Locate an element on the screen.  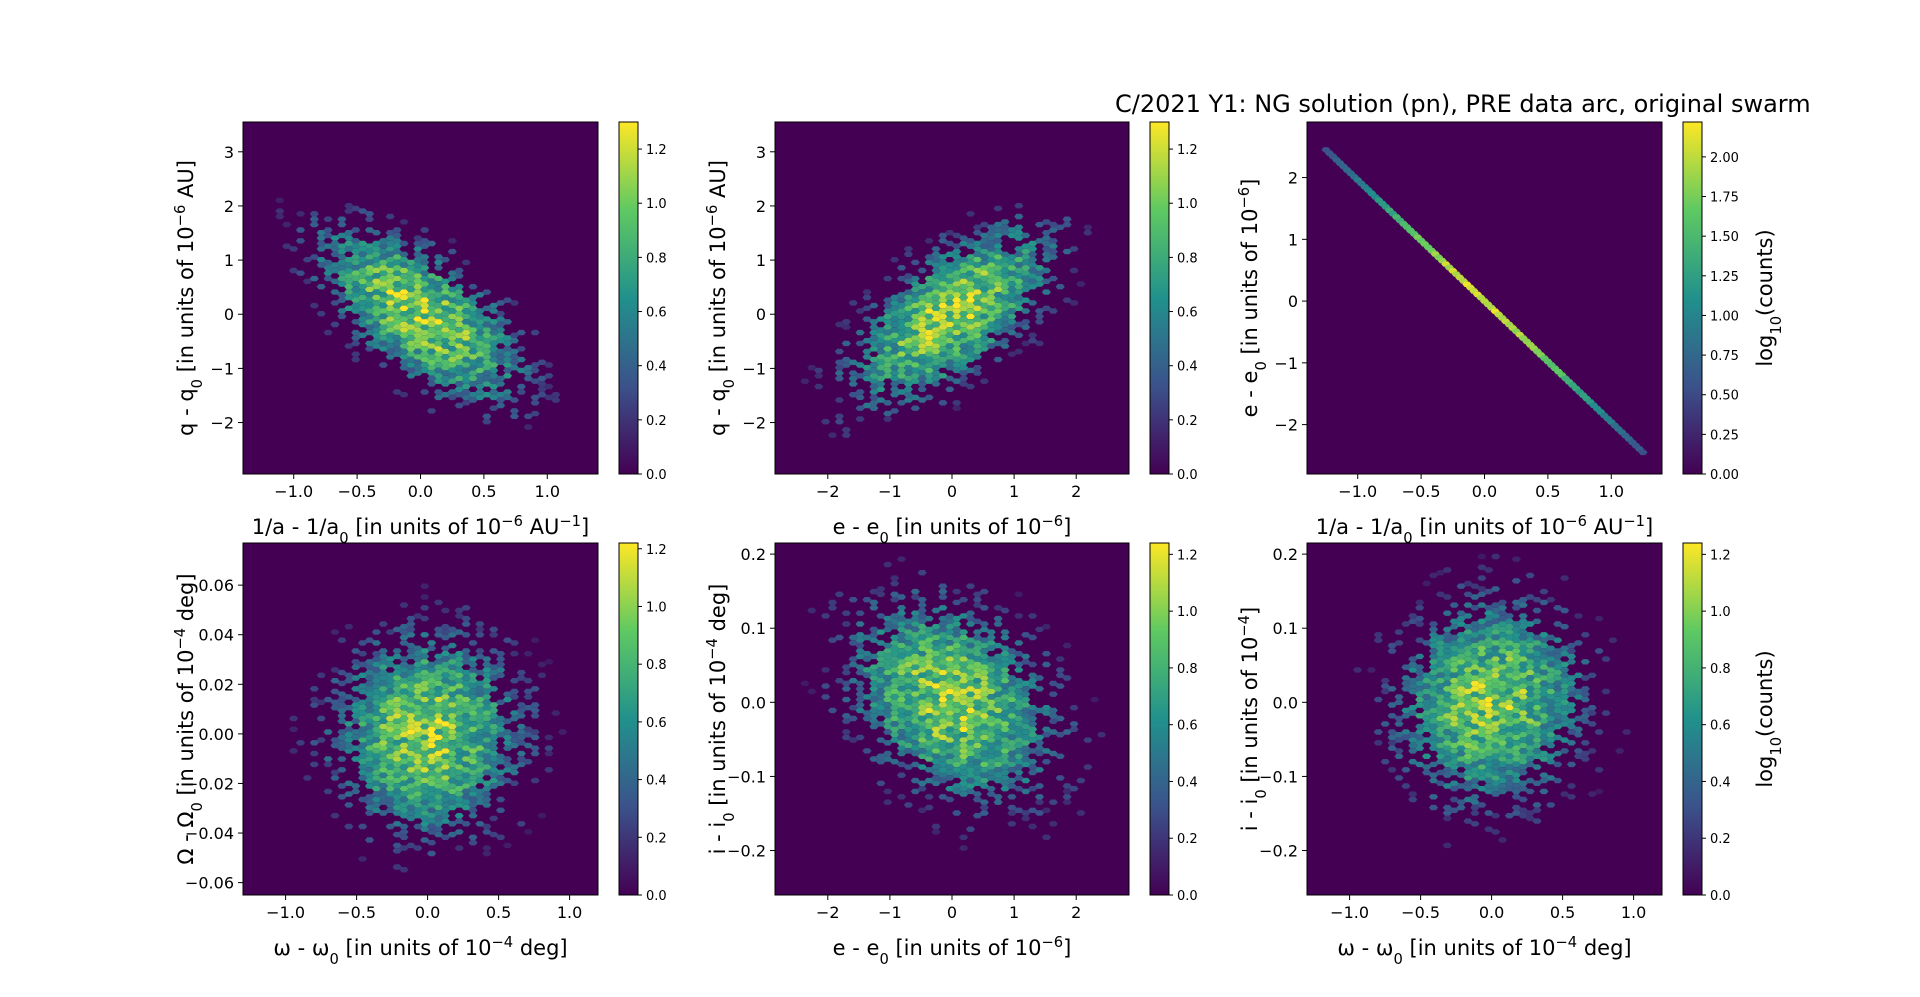
colorbar-label: log10(counts) is located at coordinates (1769, 718).